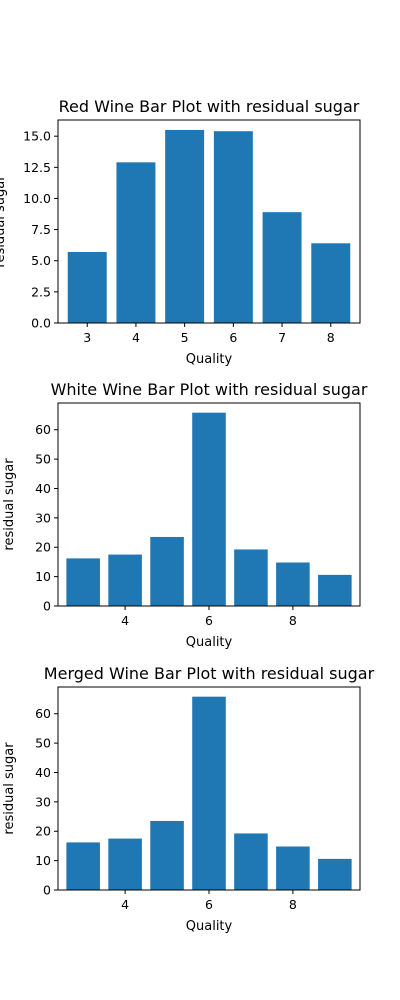 This screenshot has width=400, height=1000. I want to click on chart-1-y-tick-label: 15.0, so click(37, 136).